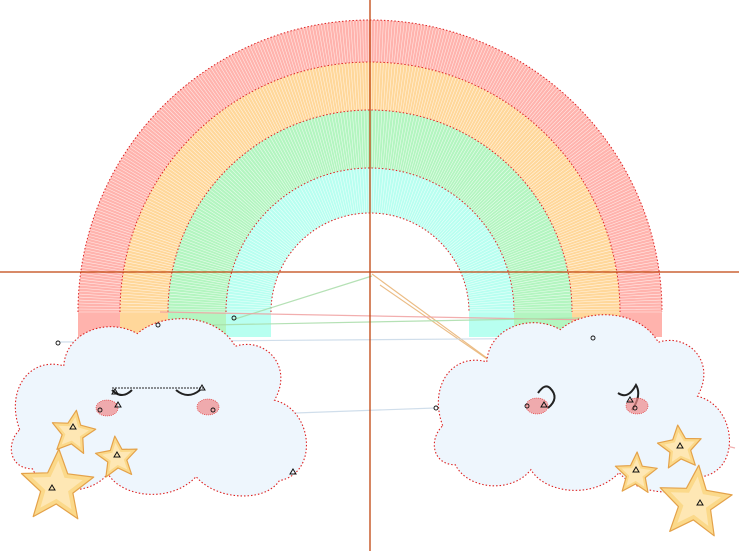 The height and width of the screenshot is (551, 739). Describe the element at coordinates (679, 447) in the screenshot. I see `star-inner` at that location.